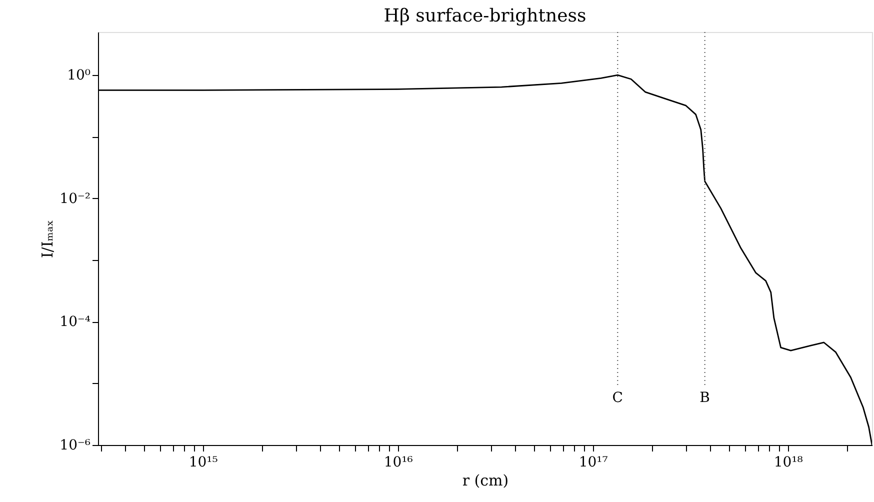  I want to click on y-tick-label: 10⁰, so click(79, 76).